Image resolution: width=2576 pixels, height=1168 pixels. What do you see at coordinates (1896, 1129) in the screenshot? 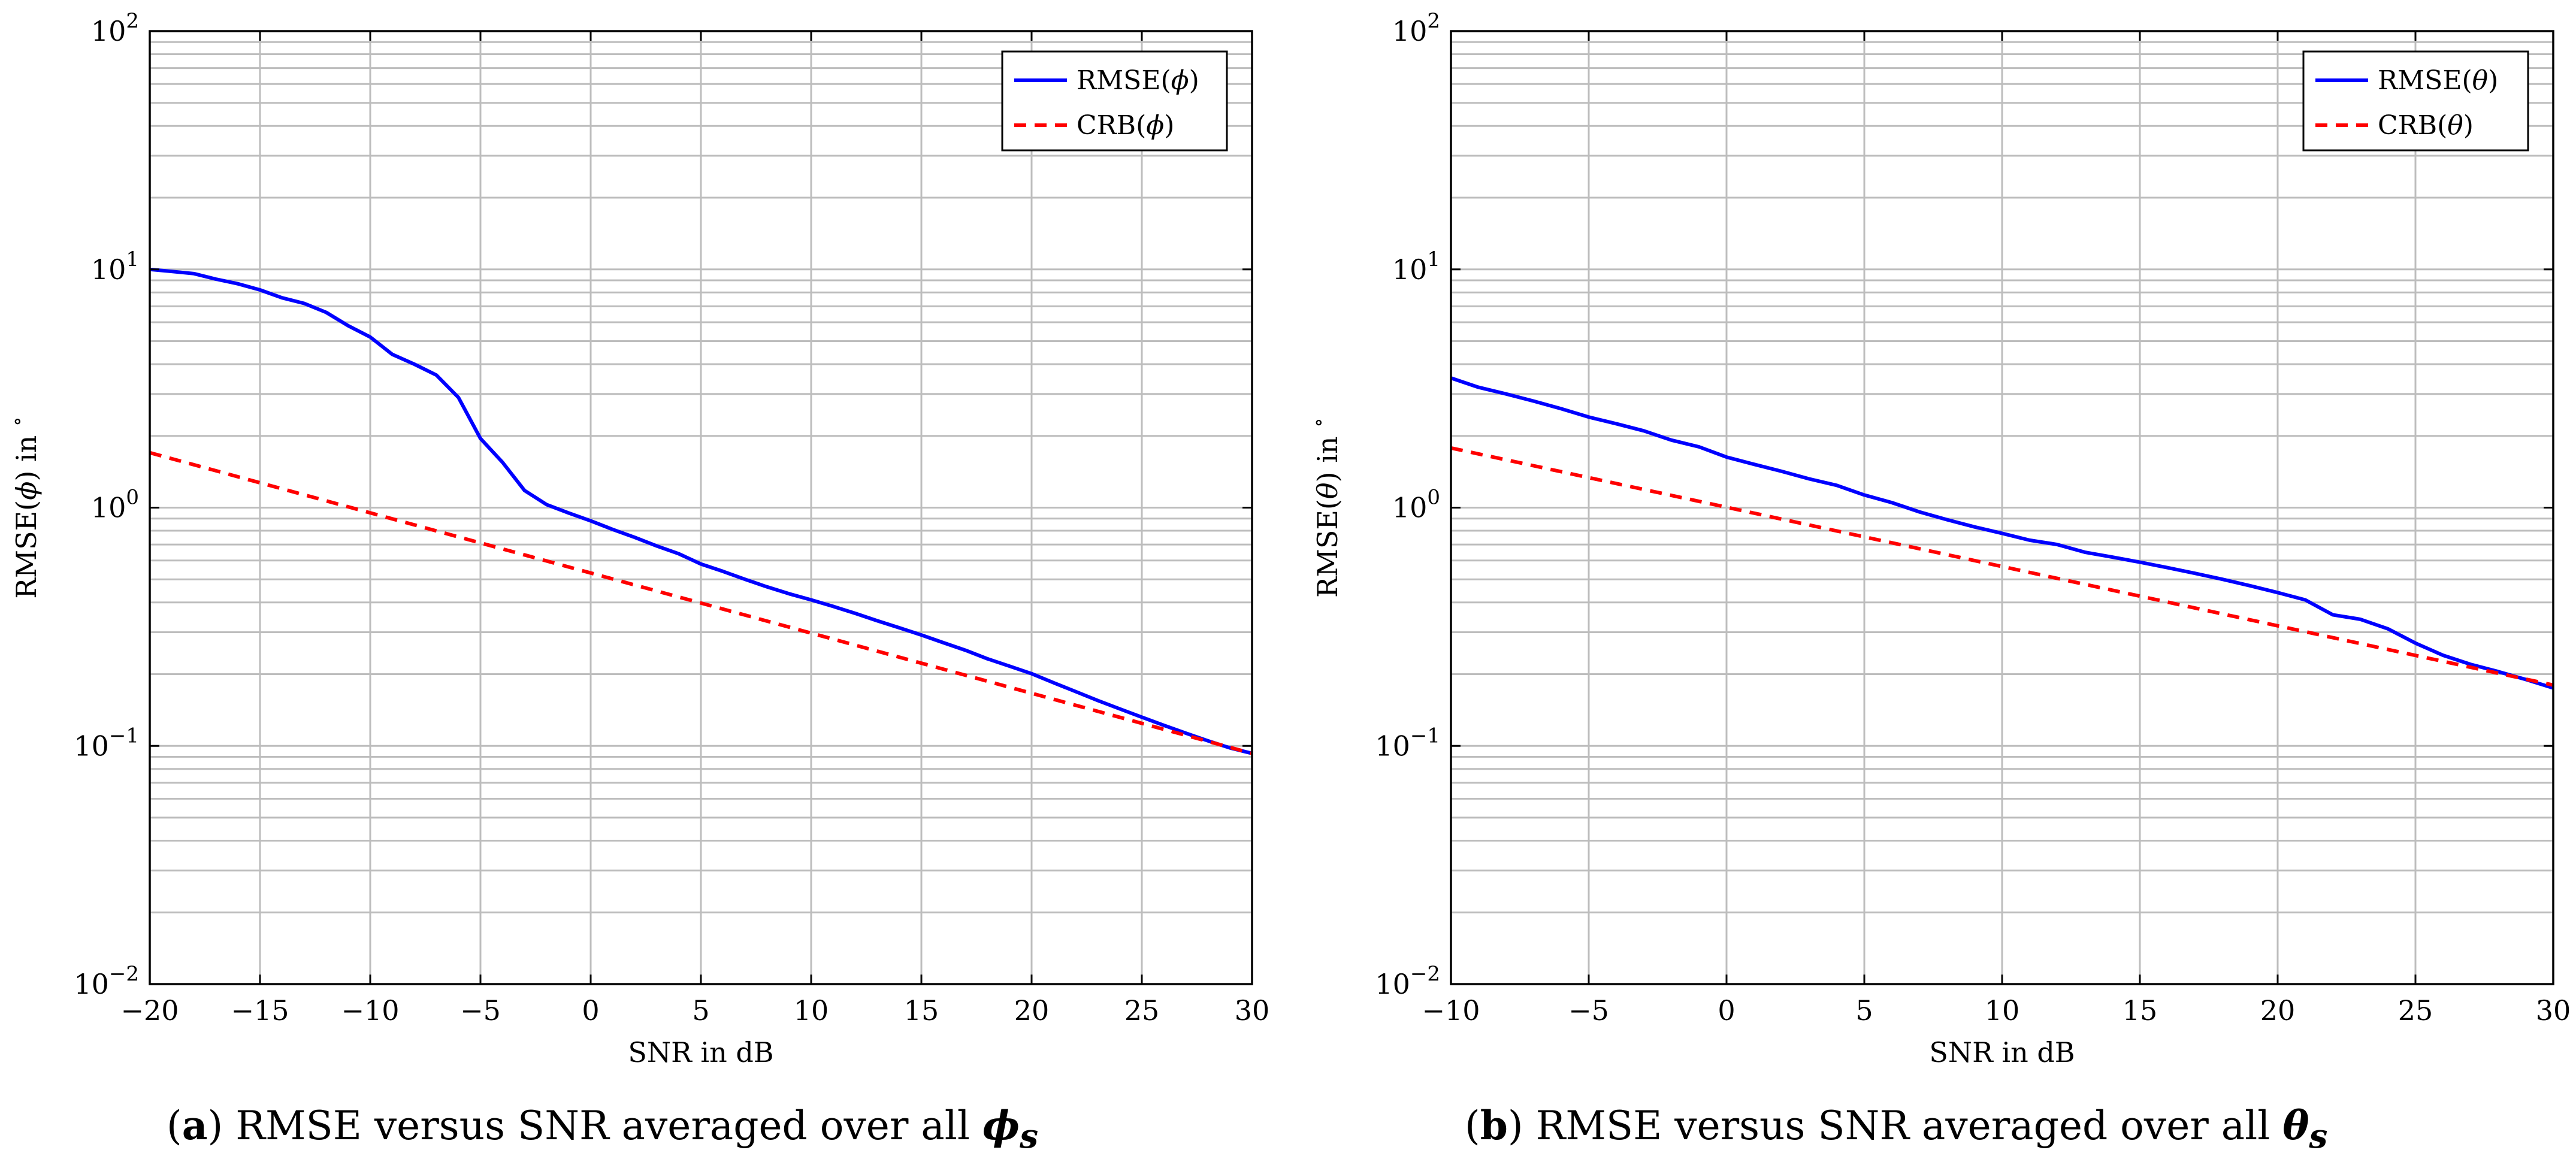
I see `caption-b: (b) RMSE versus SNR averaged over all θs` at bounding box center [1896, 1129].